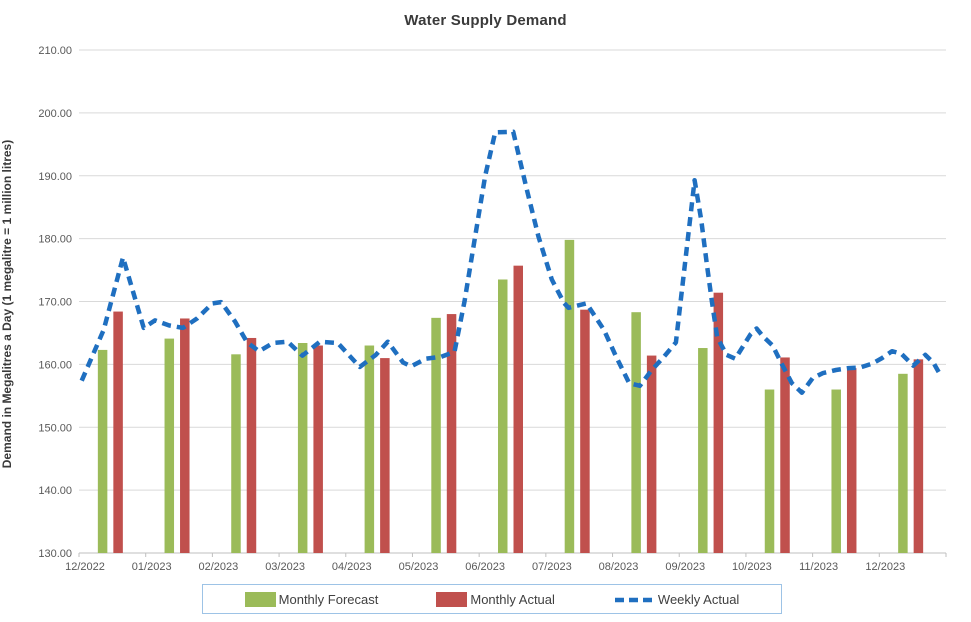 This screenshot has height=622, width=971. Describe the element at coordinates (651, 454) in the screenshot. I see `bar-monthly-actual-08/2023` at that location.